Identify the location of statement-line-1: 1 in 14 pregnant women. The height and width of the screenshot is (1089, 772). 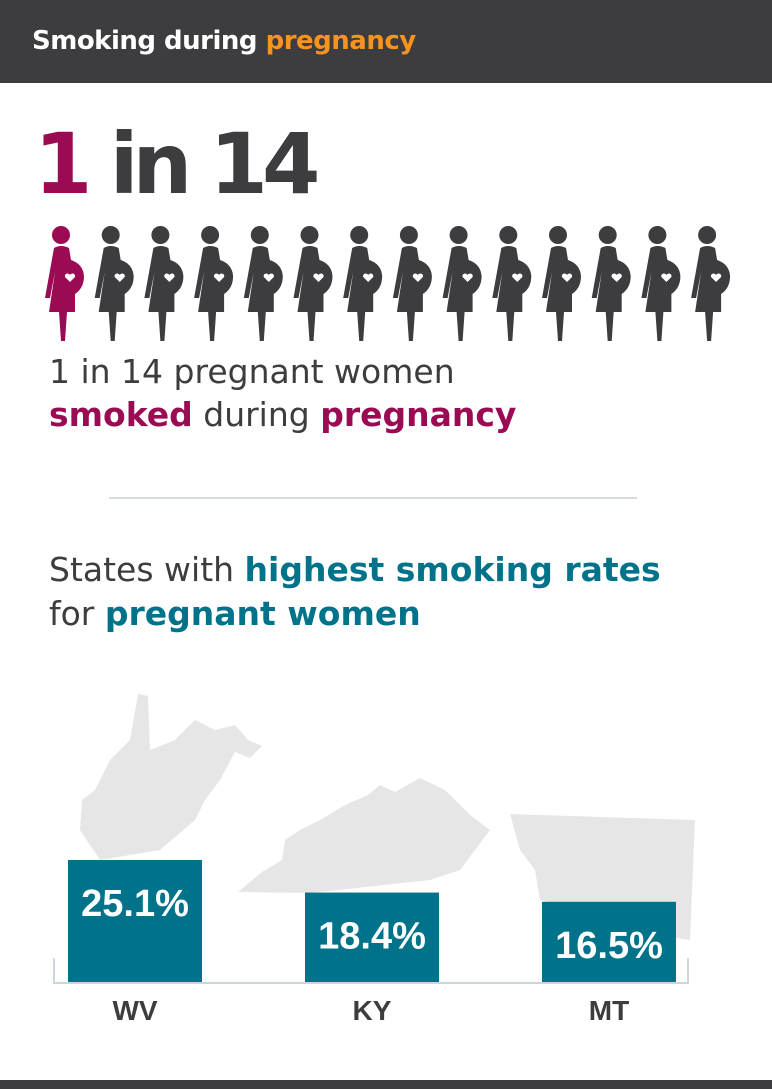
(252, 371).